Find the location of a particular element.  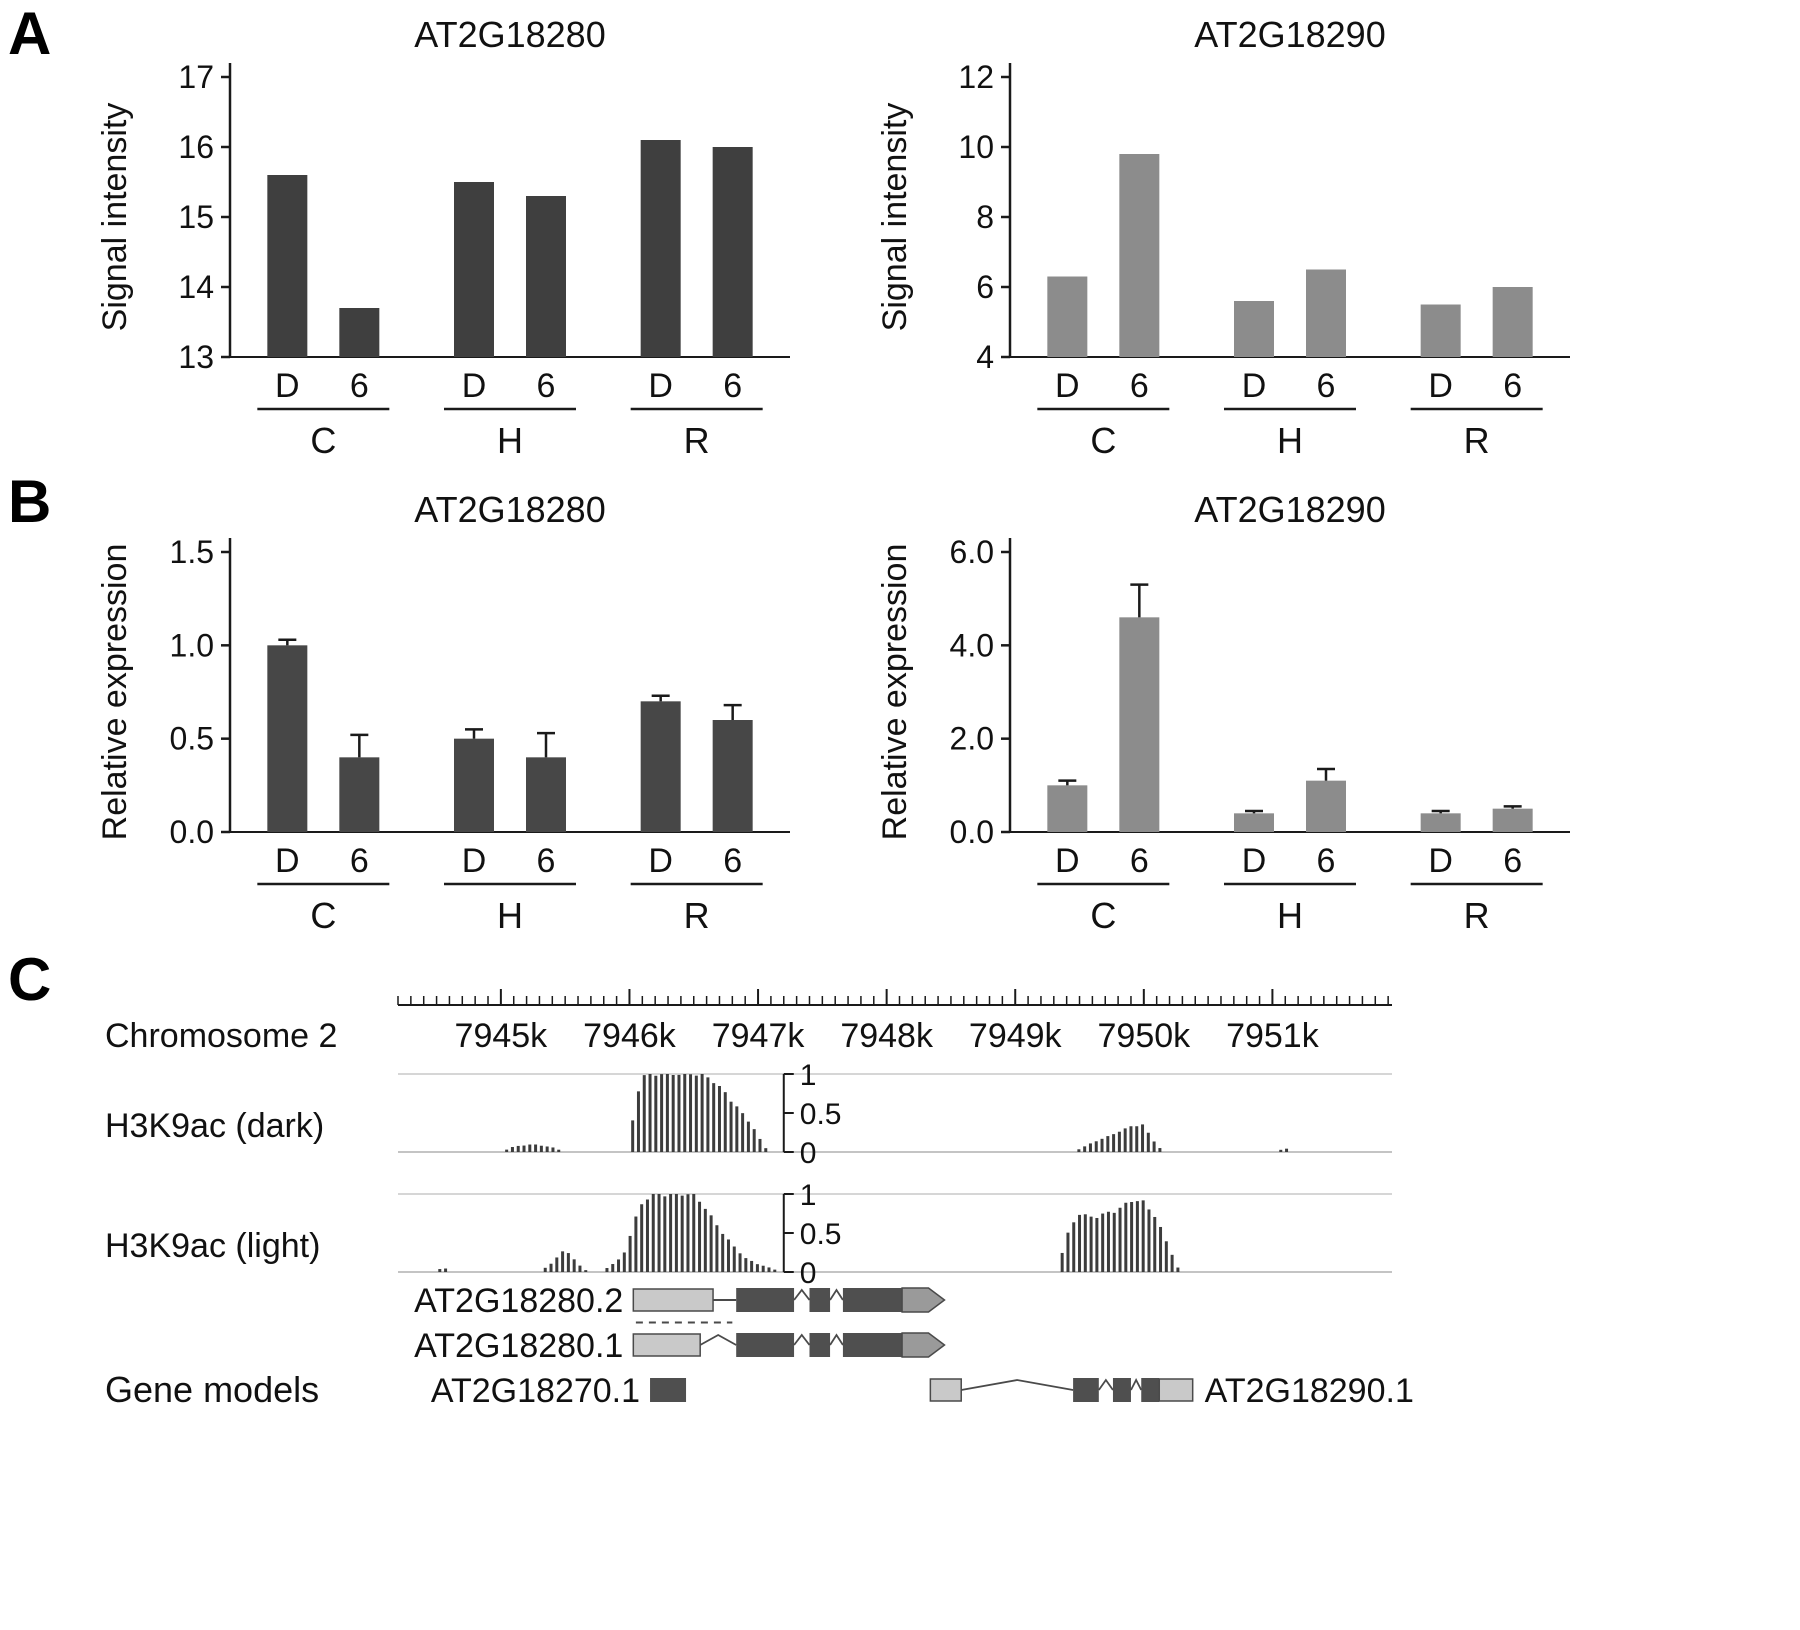

y-tick-label: 15 is located at coordinates (196, 217).